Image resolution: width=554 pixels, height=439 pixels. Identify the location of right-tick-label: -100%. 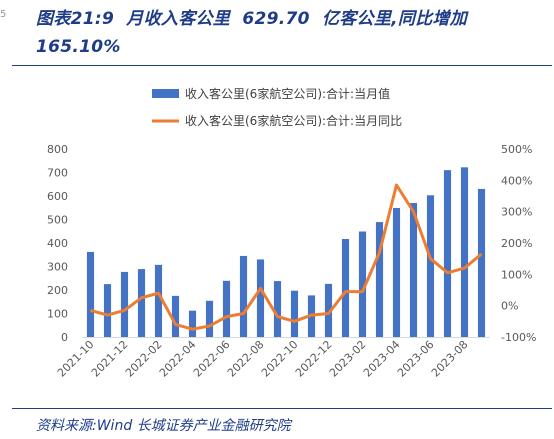
(518, 337).